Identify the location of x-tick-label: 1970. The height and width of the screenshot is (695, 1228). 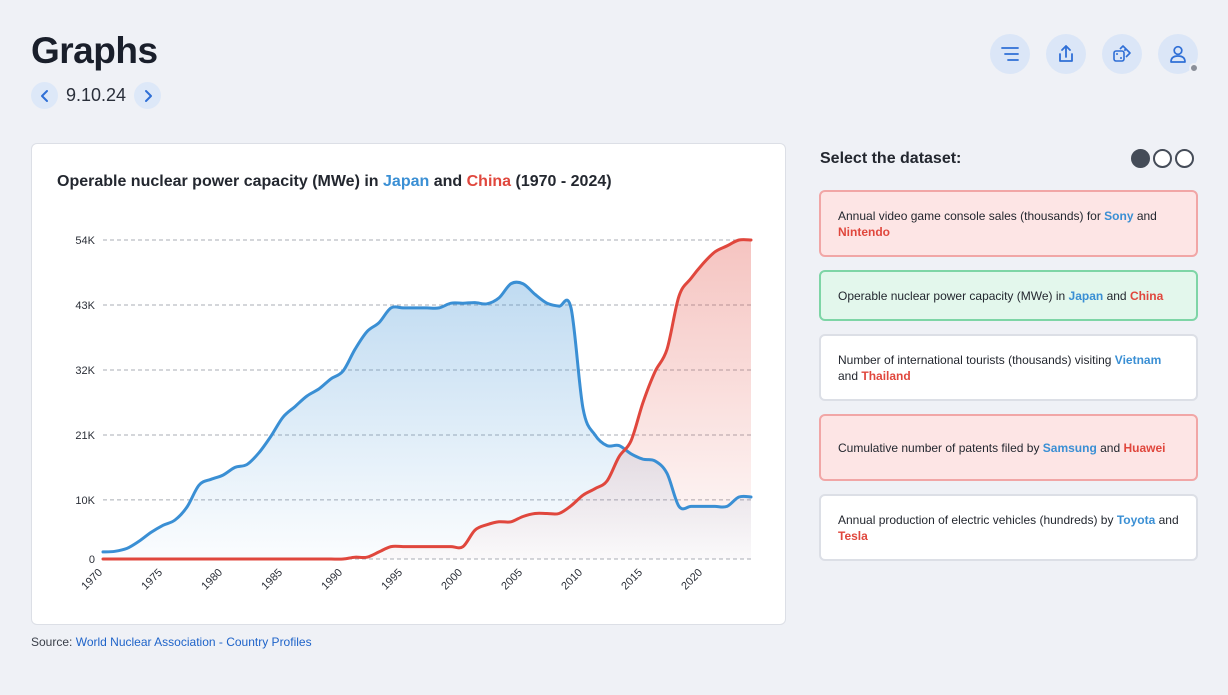
(92, 580).